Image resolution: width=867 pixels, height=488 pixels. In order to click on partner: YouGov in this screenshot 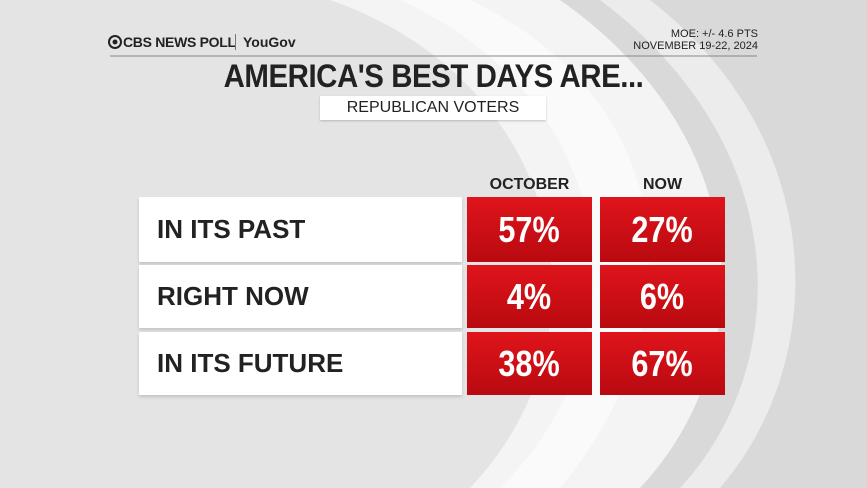, I will do `click(269, 42)`.